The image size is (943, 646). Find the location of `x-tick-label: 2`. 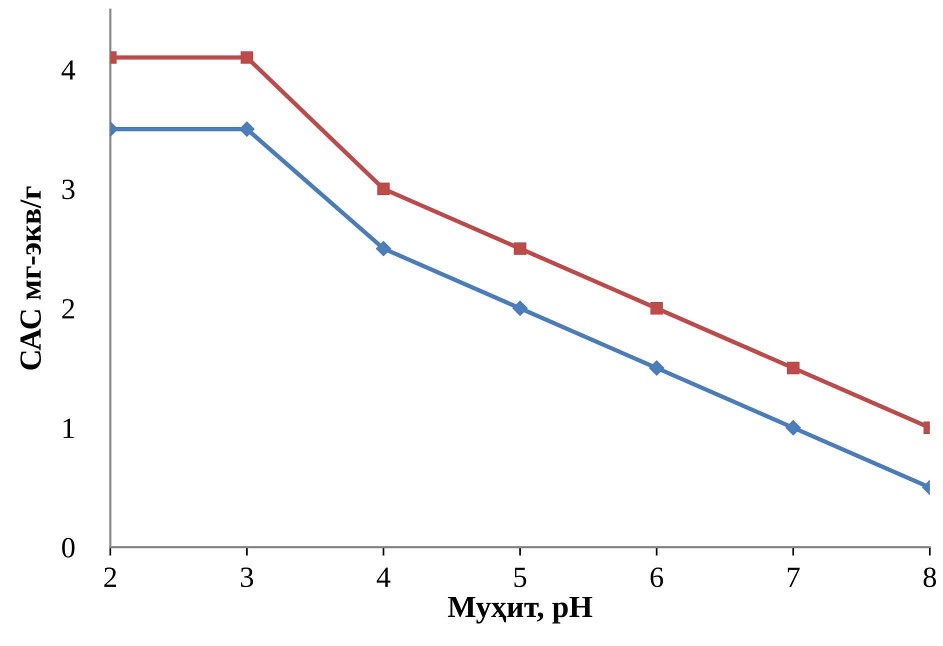

x-tick-label: 2 is located at coordinates (110, 577).